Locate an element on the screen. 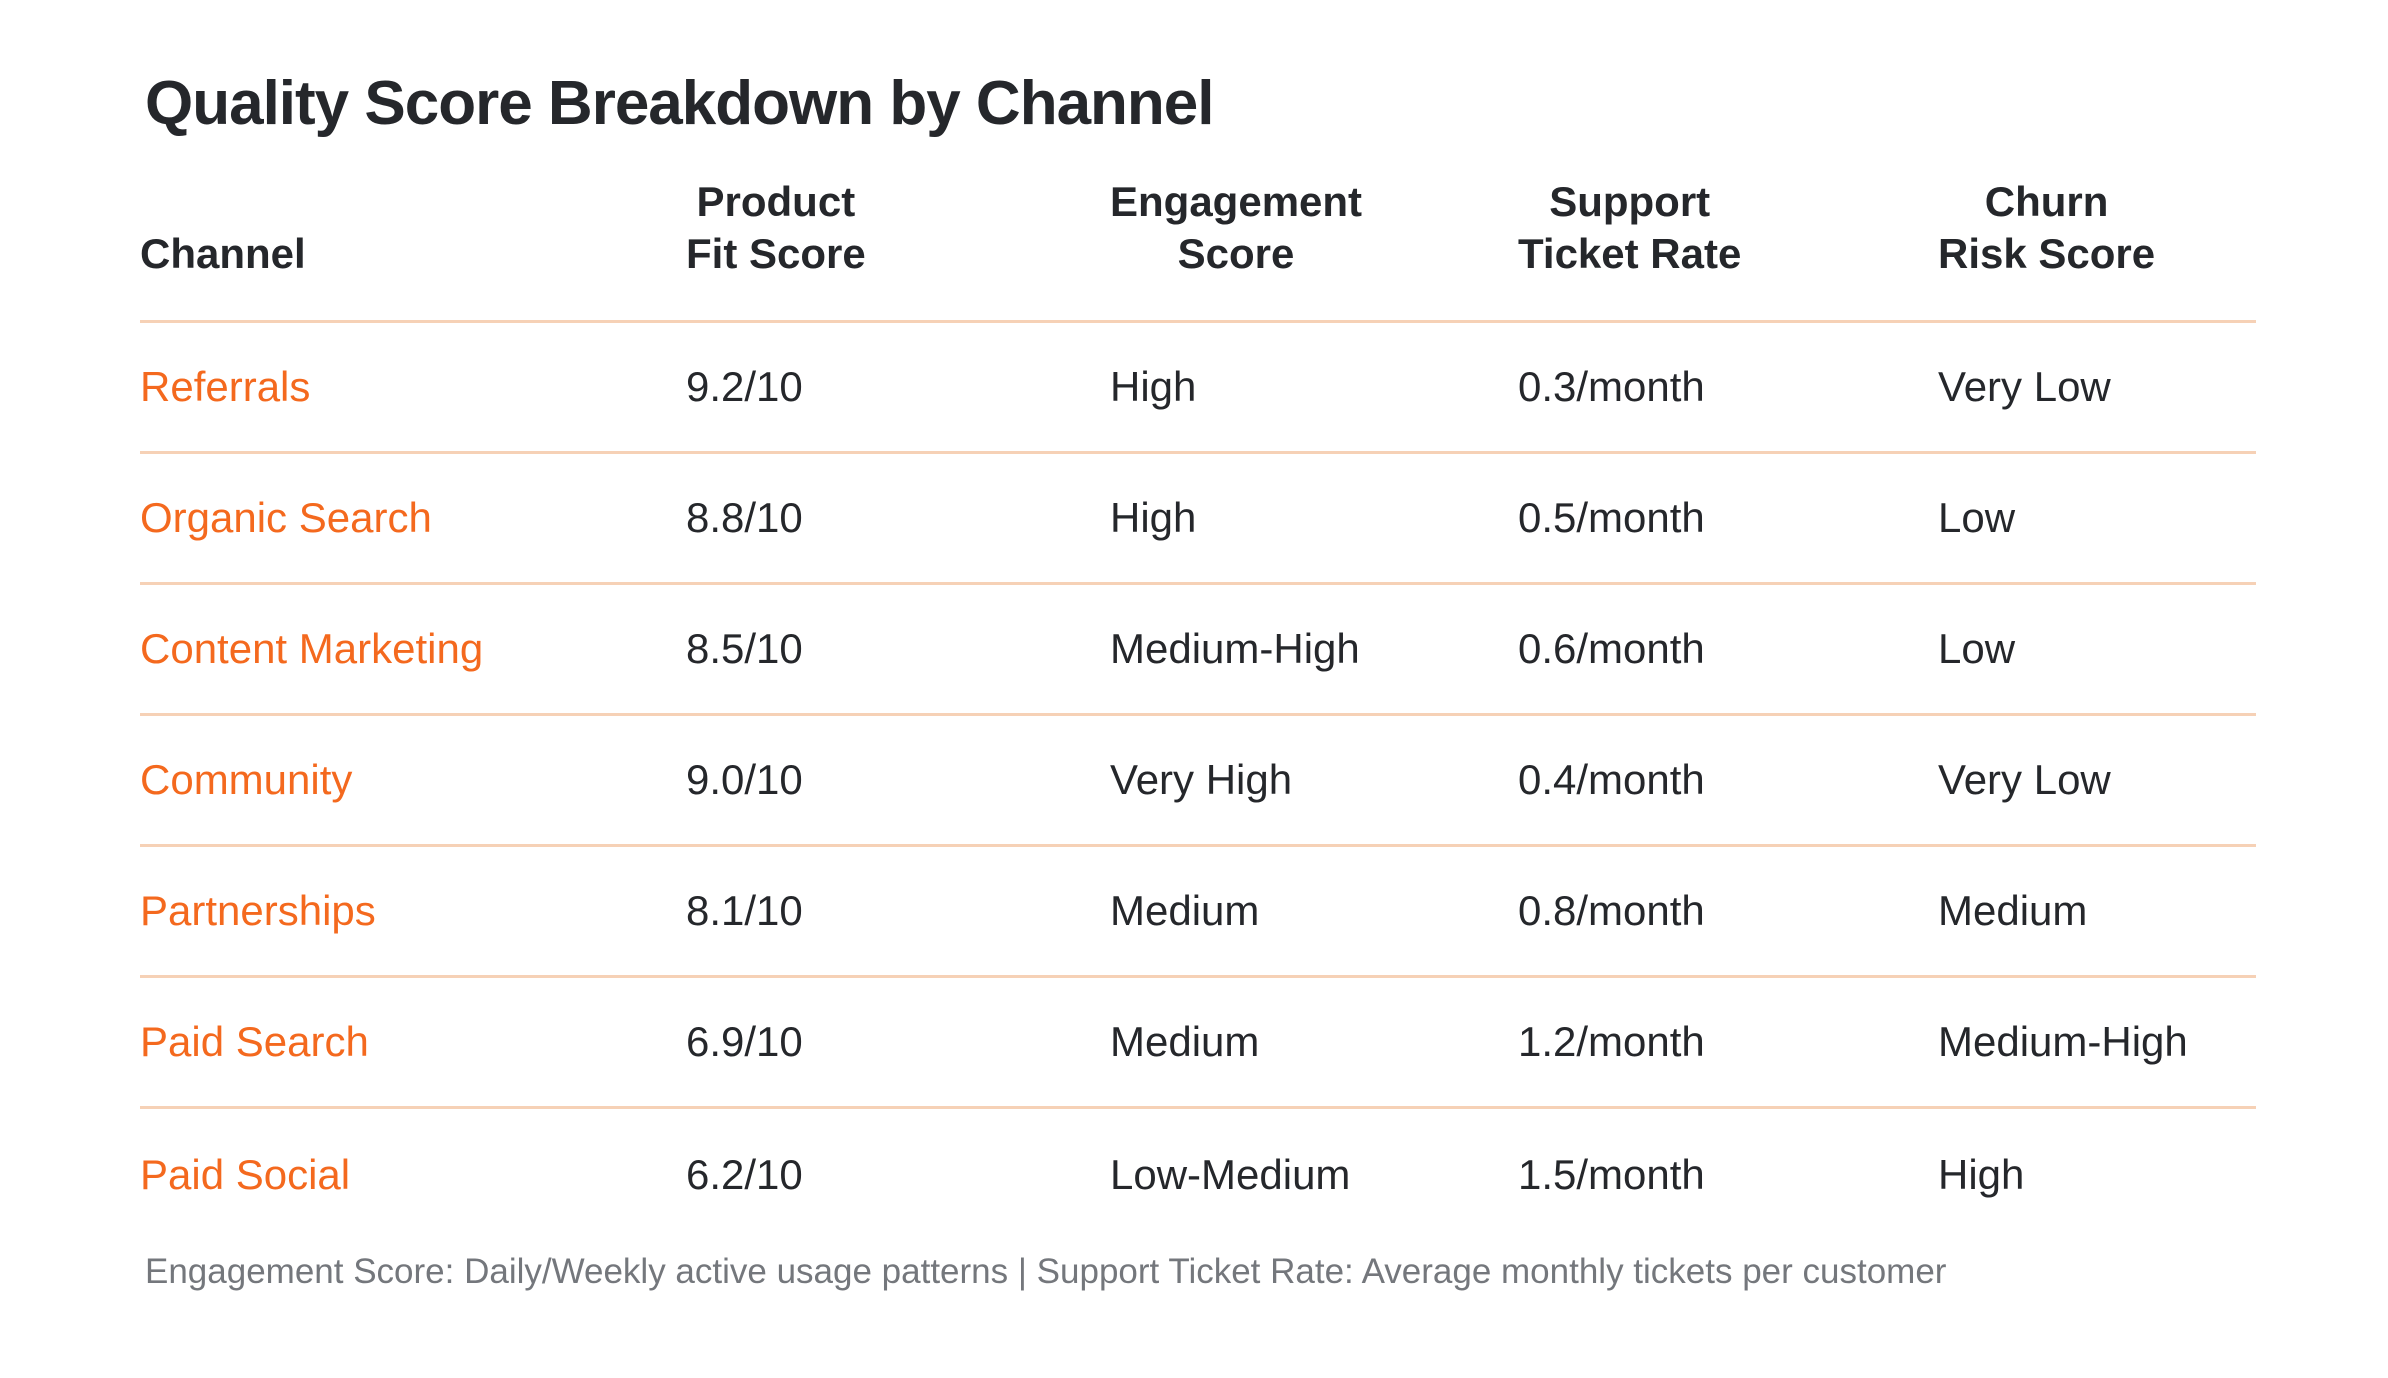 This screenshot has width=2388, height=1378. support-ticket-rate-value: 0.5/month is located at coordinates (1611, 517).